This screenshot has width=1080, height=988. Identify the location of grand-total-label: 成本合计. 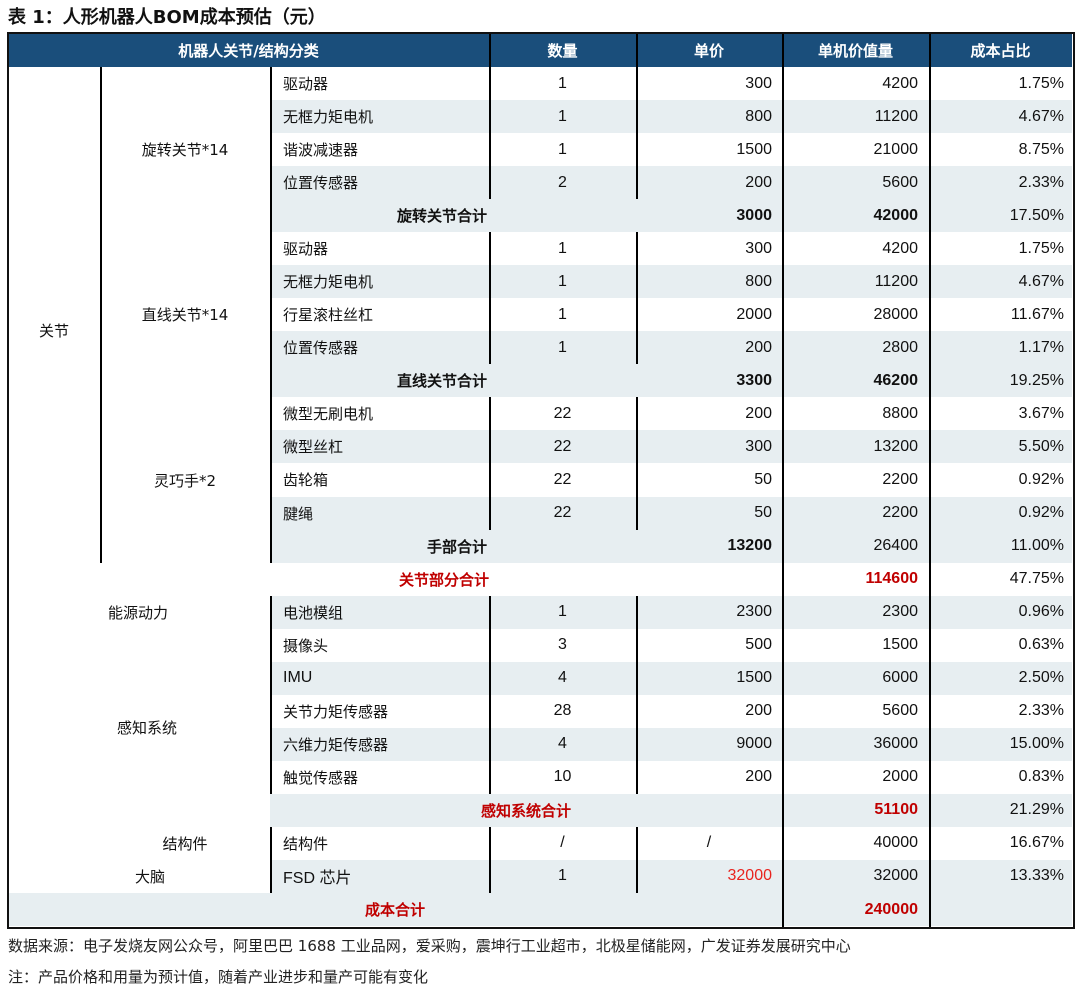
(394, 910).